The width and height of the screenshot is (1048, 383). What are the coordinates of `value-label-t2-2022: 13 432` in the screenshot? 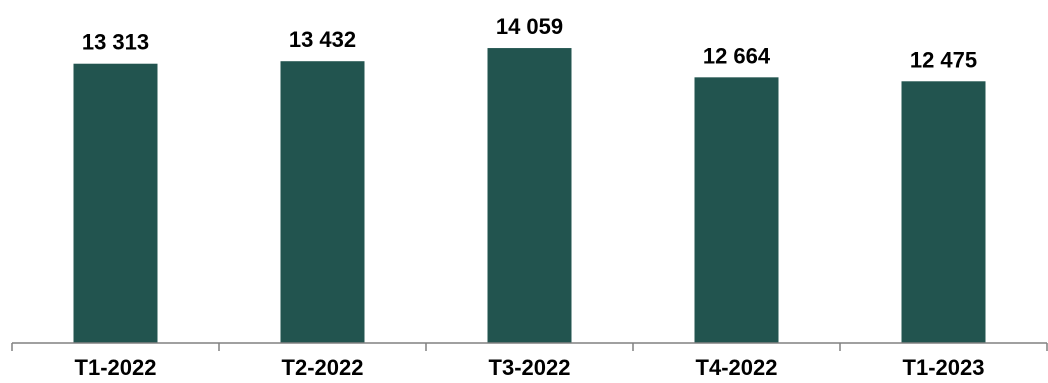 It's located at (322, 39).